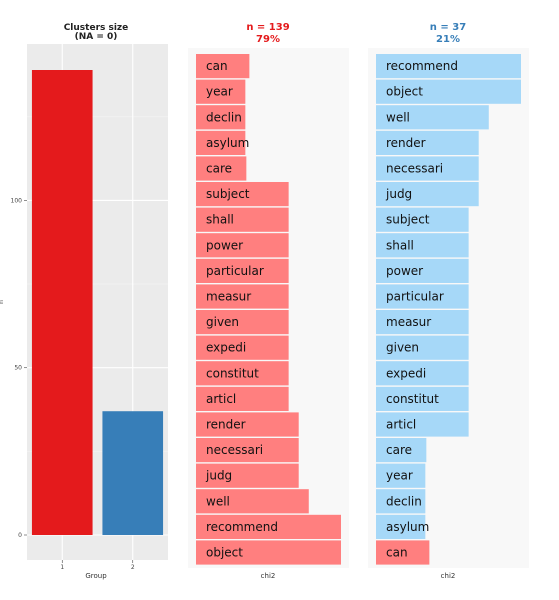 The width and height of the screenshot is (559, 600). What do you see at coordinates (415, 297) in the screenshot?
I see `cluster-2-bar-label: particular` at bounding box center [415, 297].